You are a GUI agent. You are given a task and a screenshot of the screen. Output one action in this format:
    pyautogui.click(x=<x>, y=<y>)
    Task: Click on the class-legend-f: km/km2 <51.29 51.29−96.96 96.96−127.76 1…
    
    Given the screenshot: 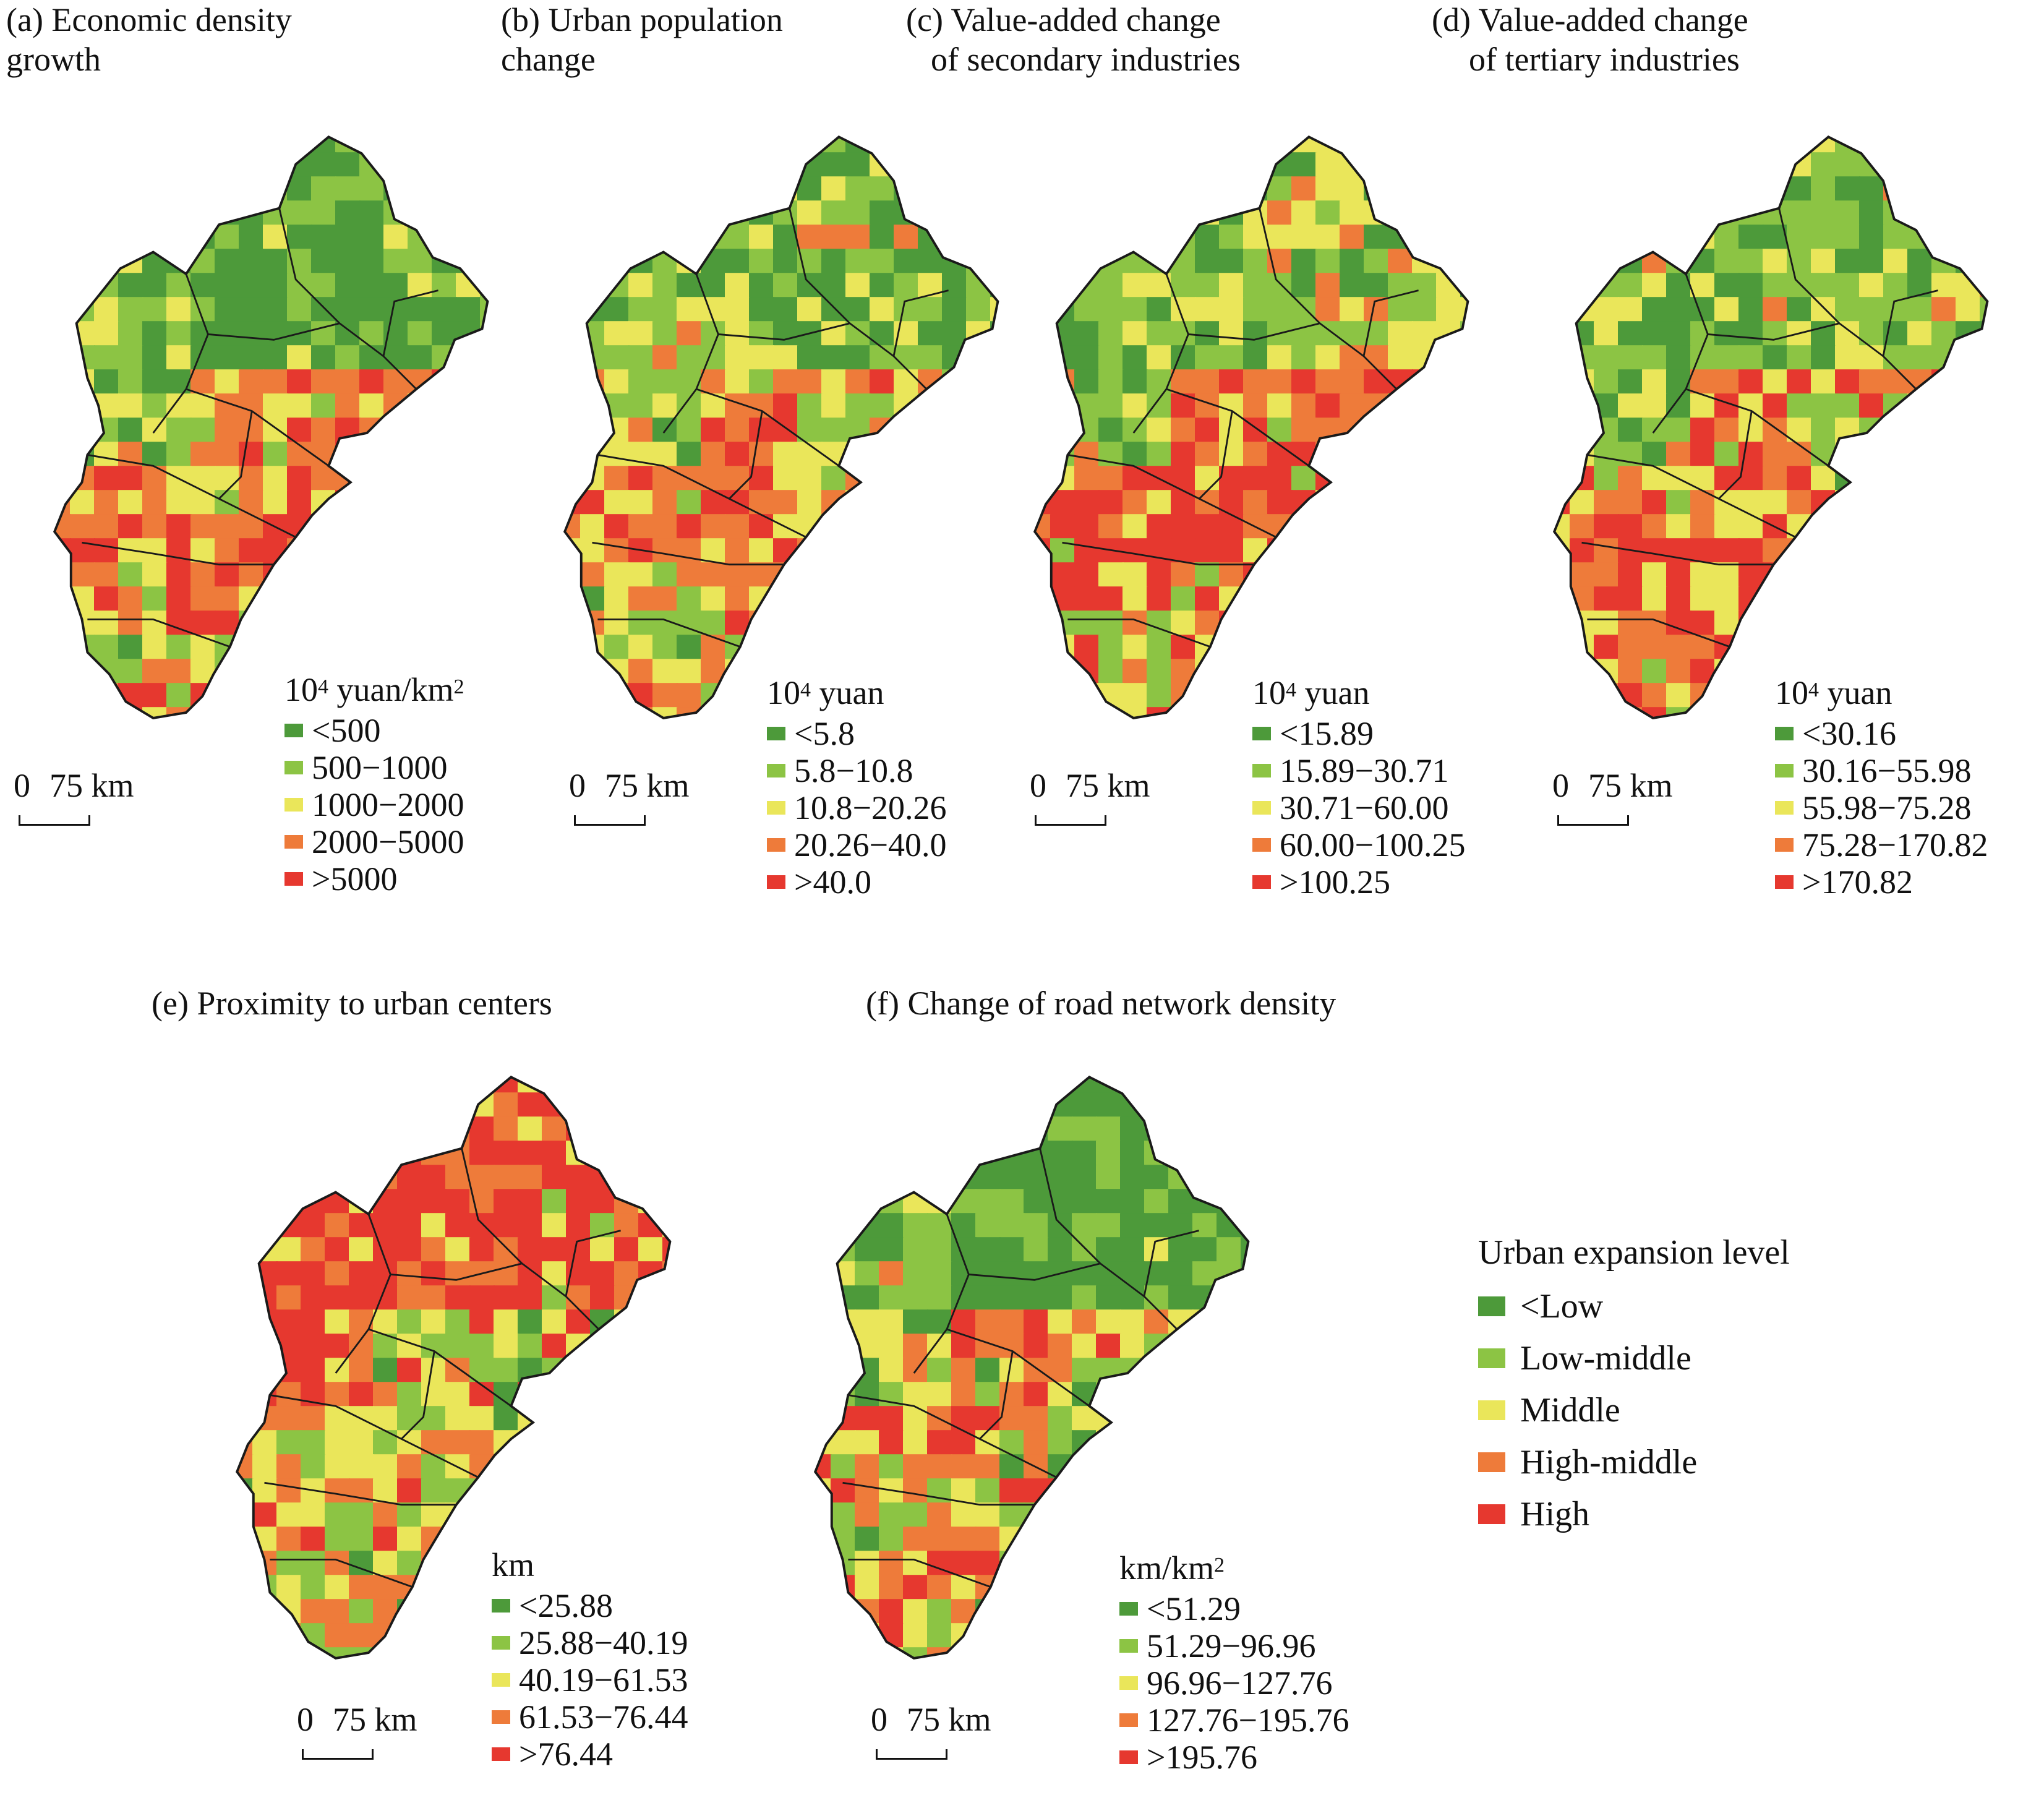 What is the action you would take?
    pyautogui.click(x=1234, y=1662)
    